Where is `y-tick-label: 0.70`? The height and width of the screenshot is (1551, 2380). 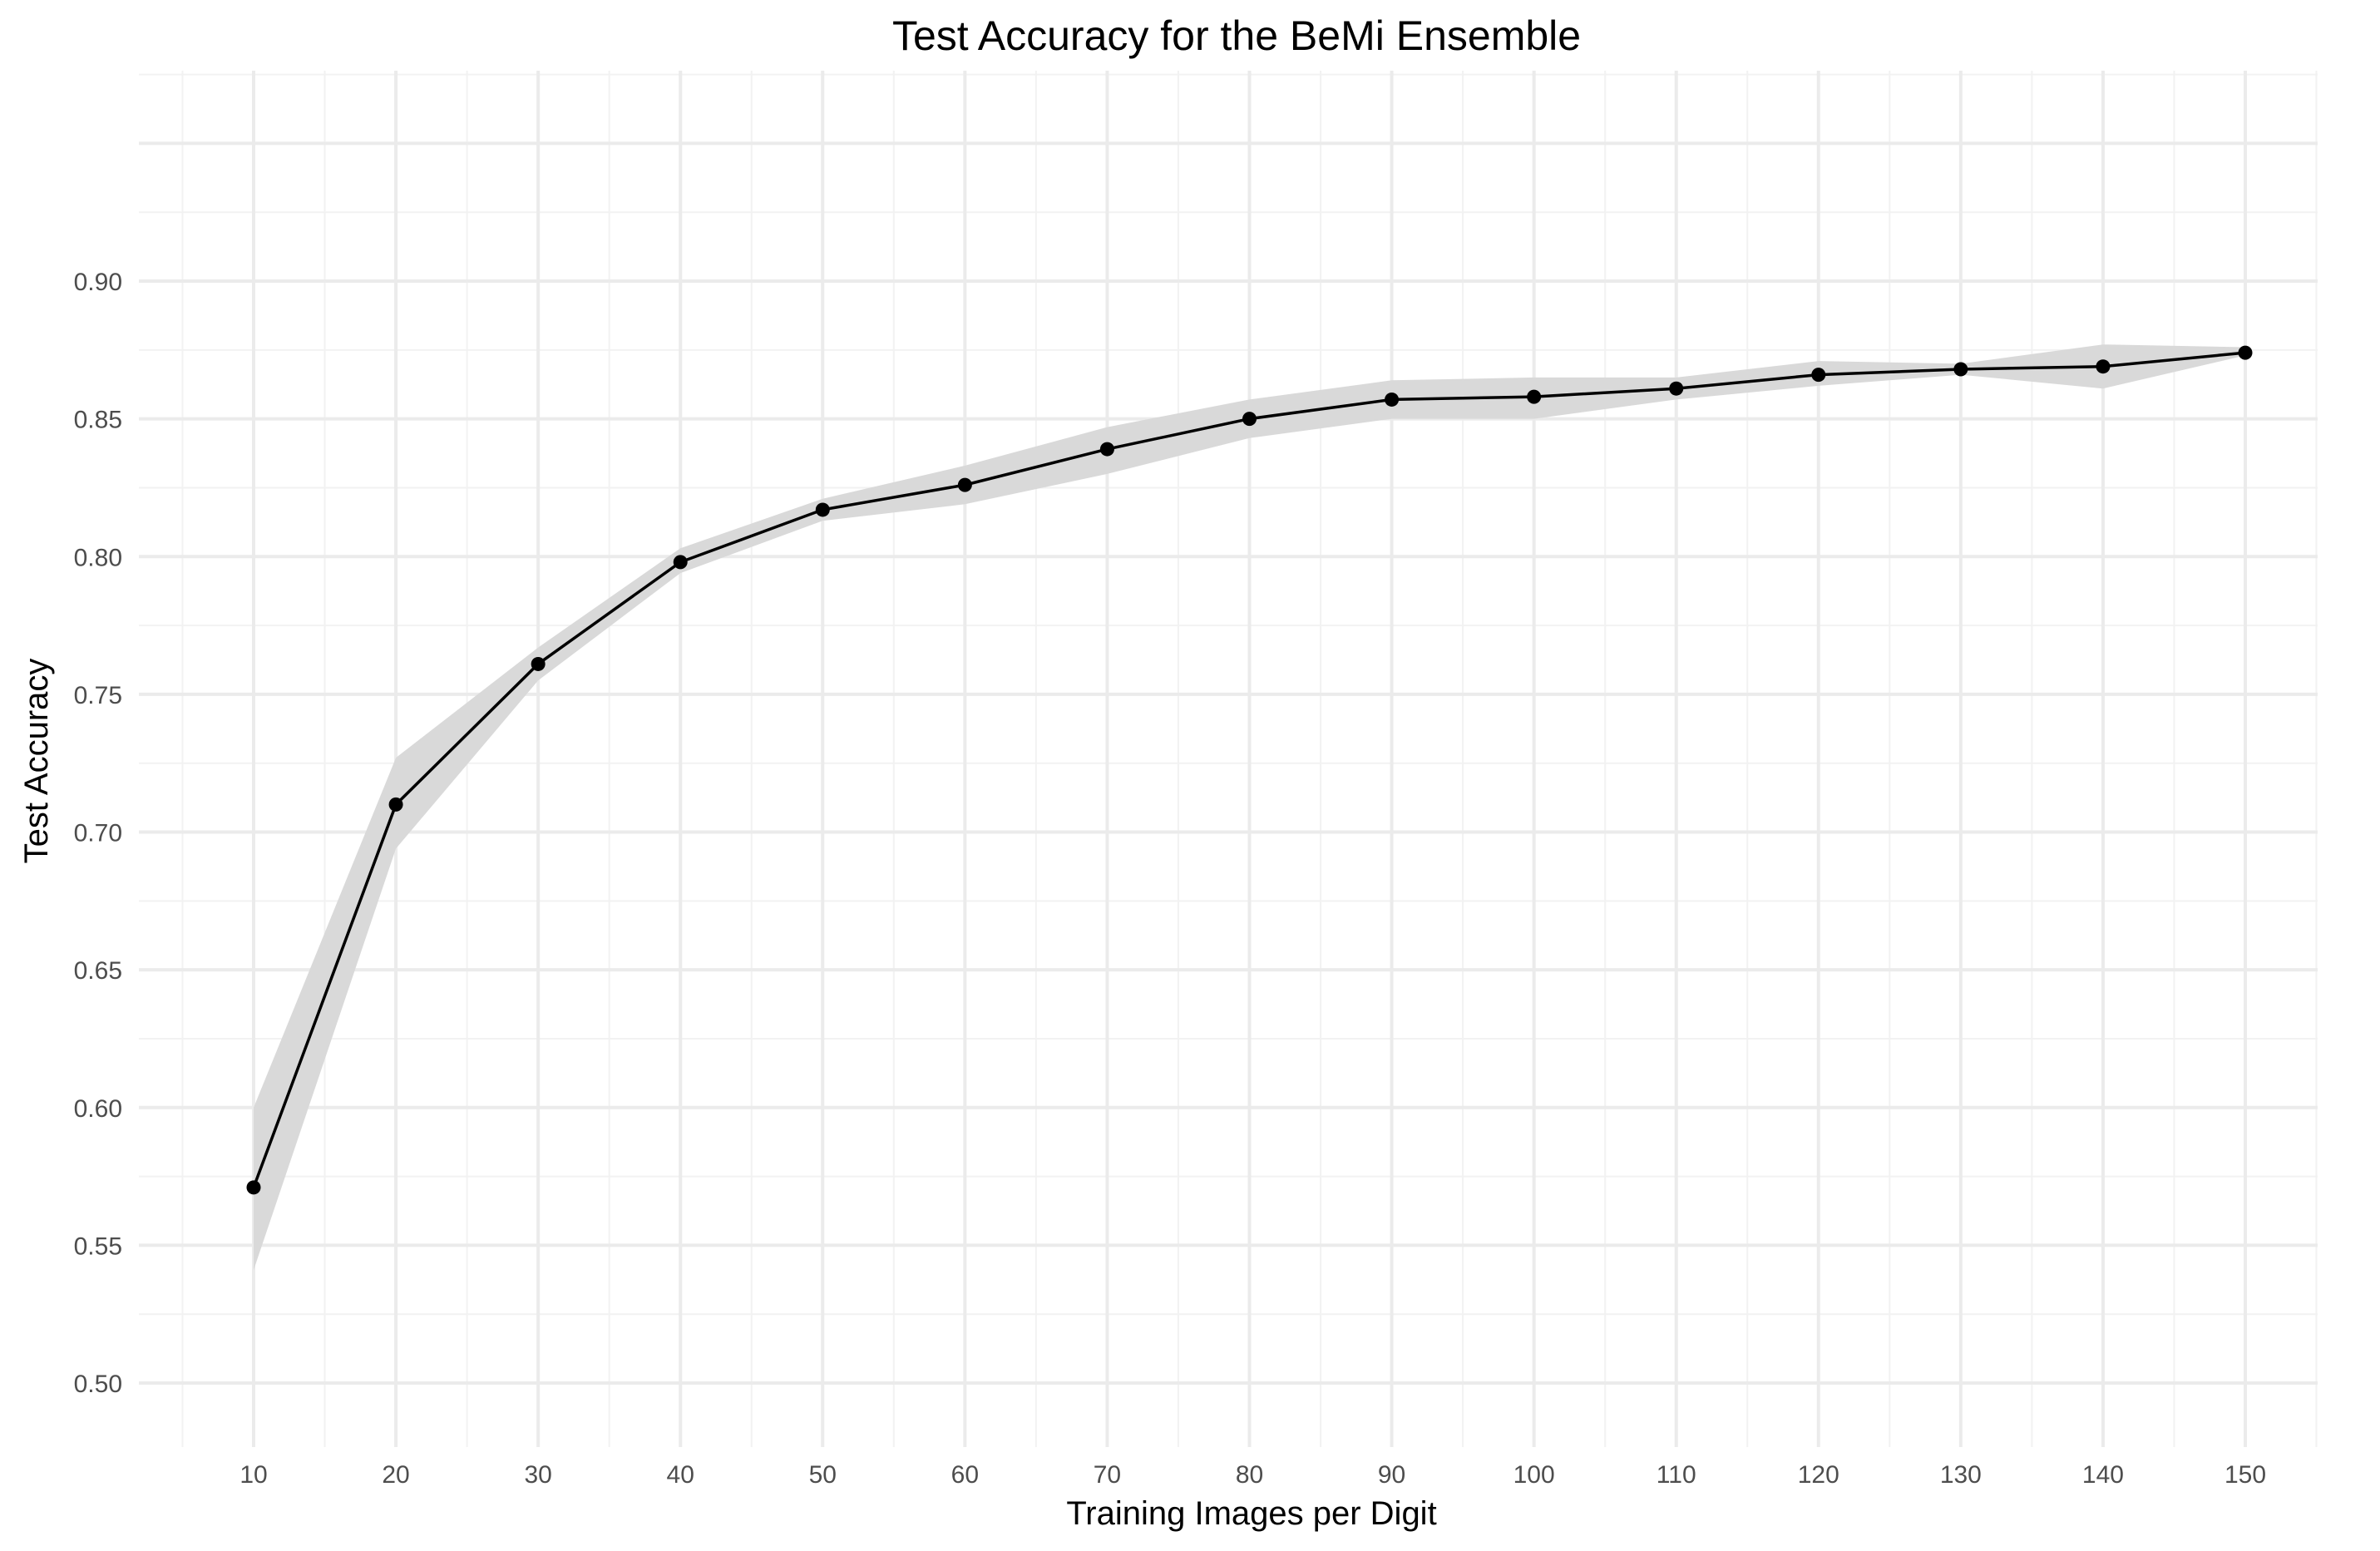 y-tick-label: 0.70 is located at coordinates (98, 833).